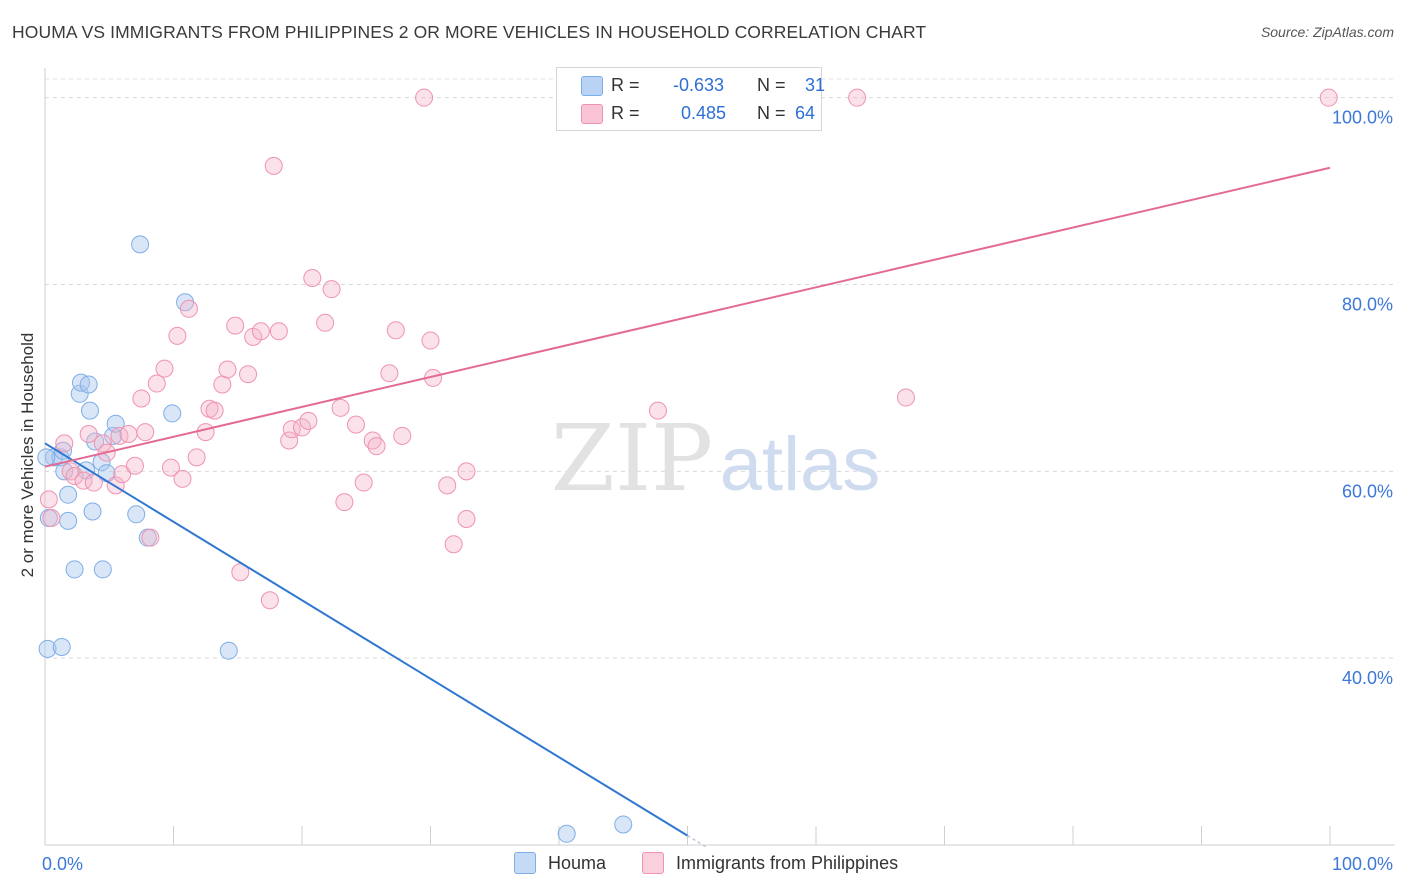 The image size is (1406, 892). What do you see at coordinates (592, 114) in the screenshot?
I see `philippines-swatch` at bounding box center [592, 114].